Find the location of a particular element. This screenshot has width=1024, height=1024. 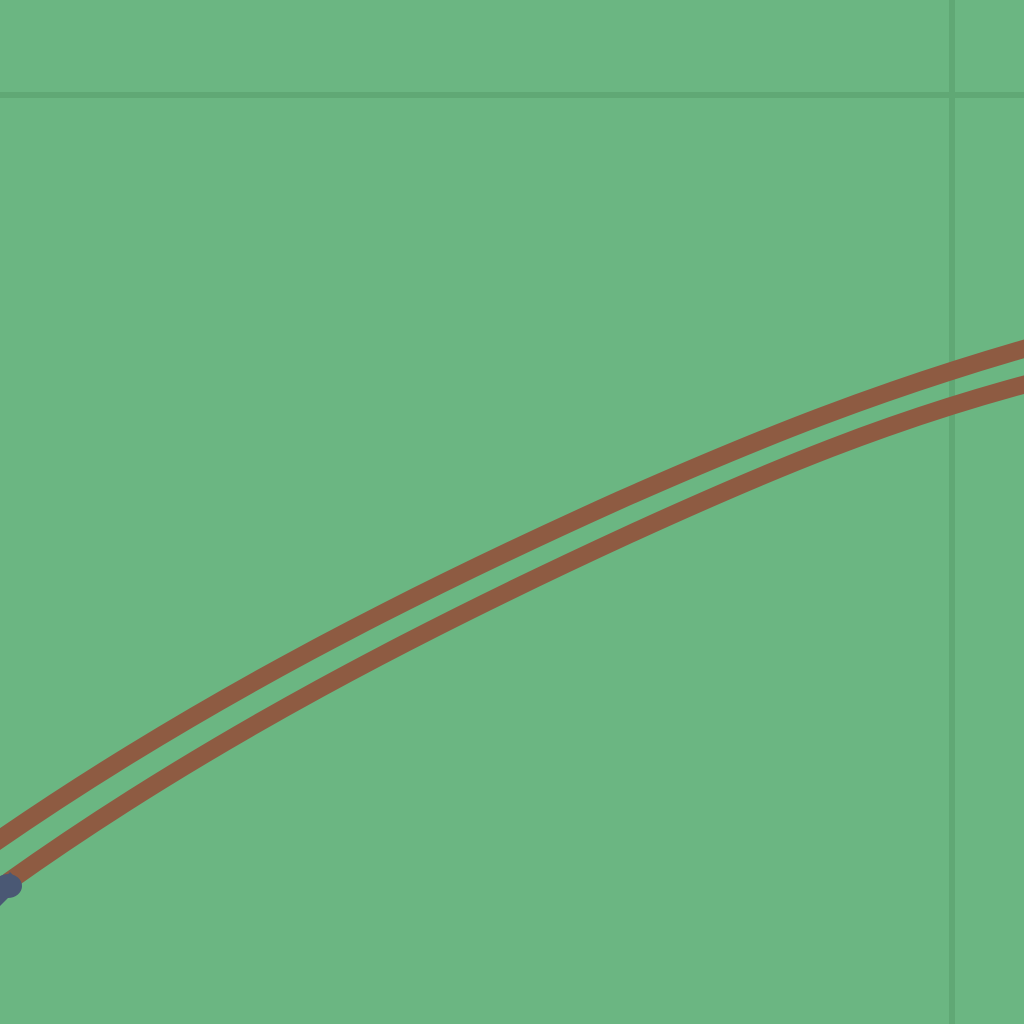

railway-end-marker-cap is located at coordinates (11, 886).